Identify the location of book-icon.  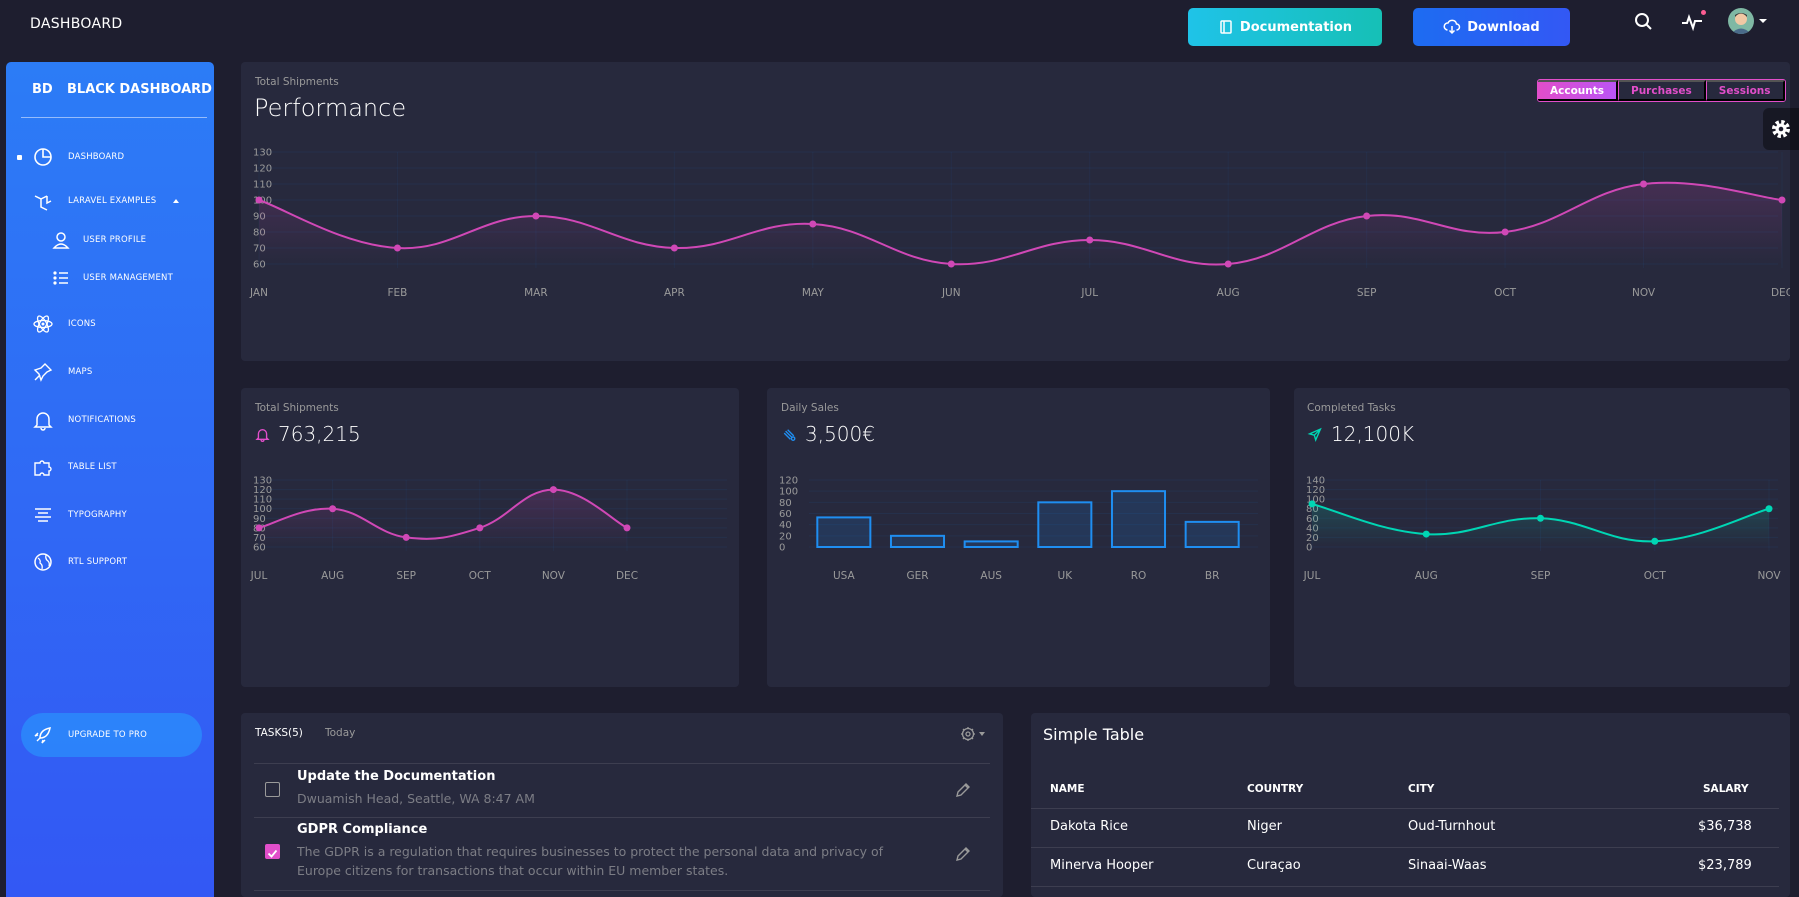
(1226, 27).